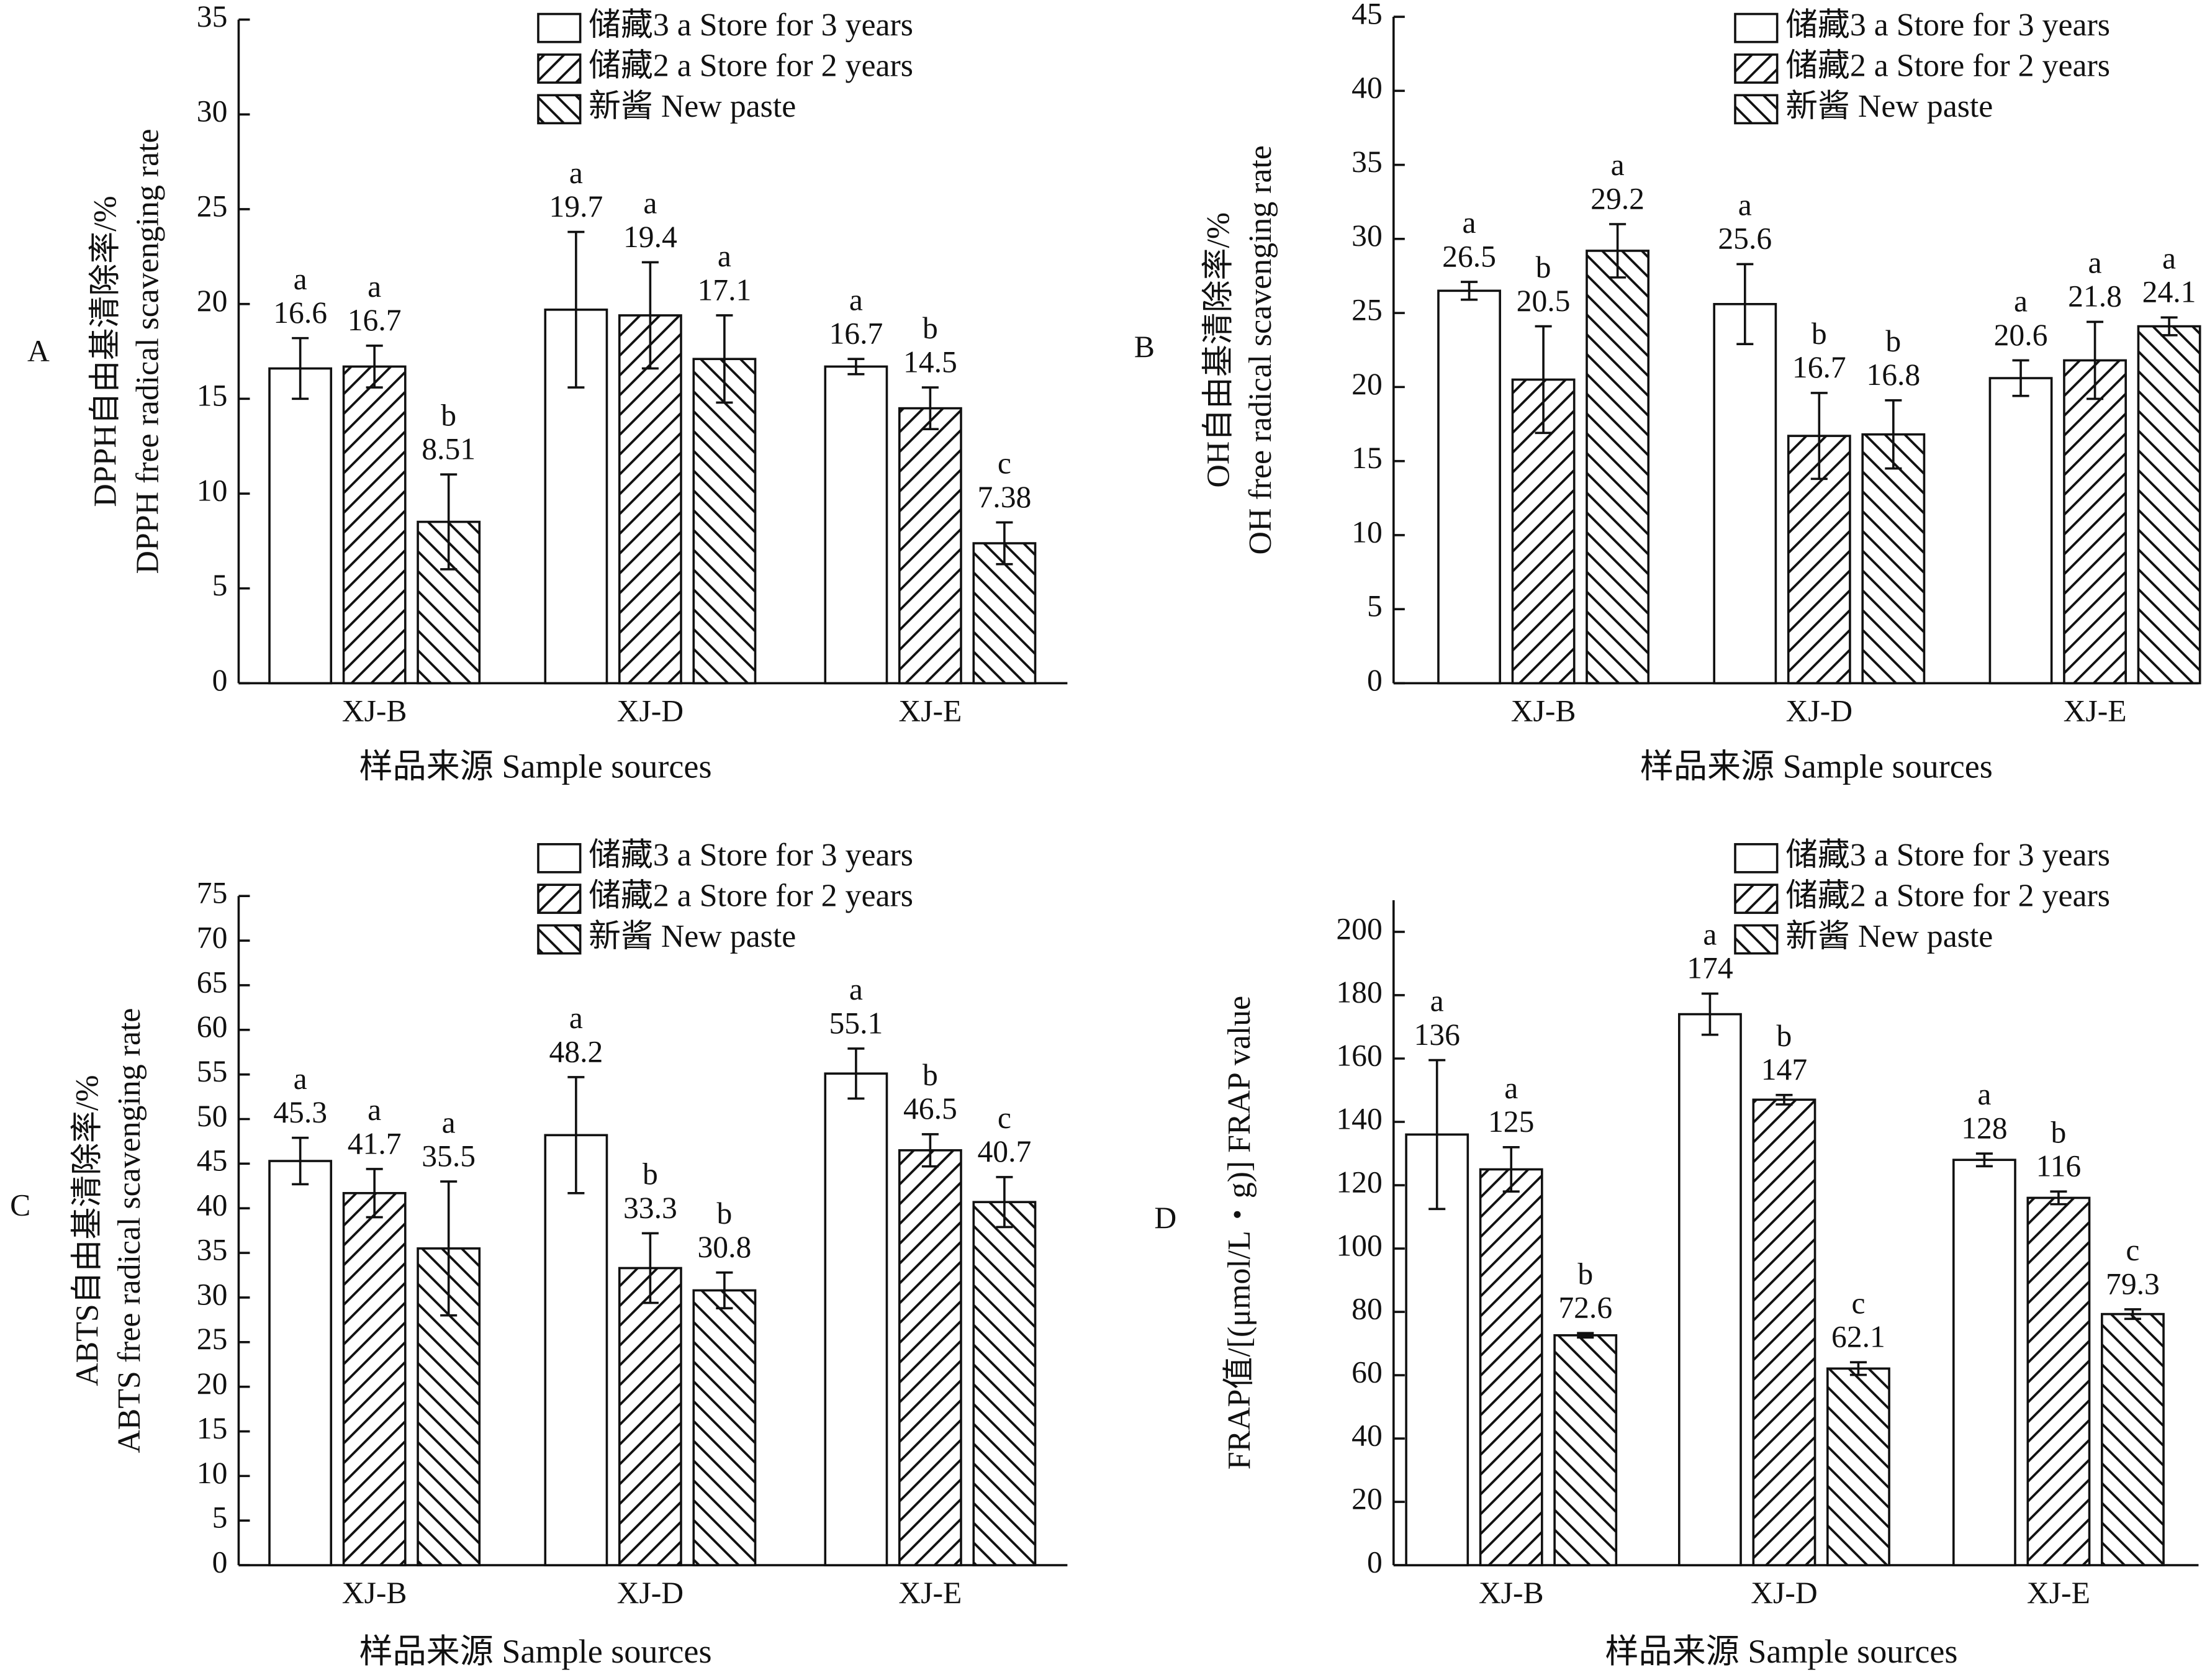 The height and width of the screenshot is (1680, 2202). I want to click on value-label: 125, so click(1511, 1121).